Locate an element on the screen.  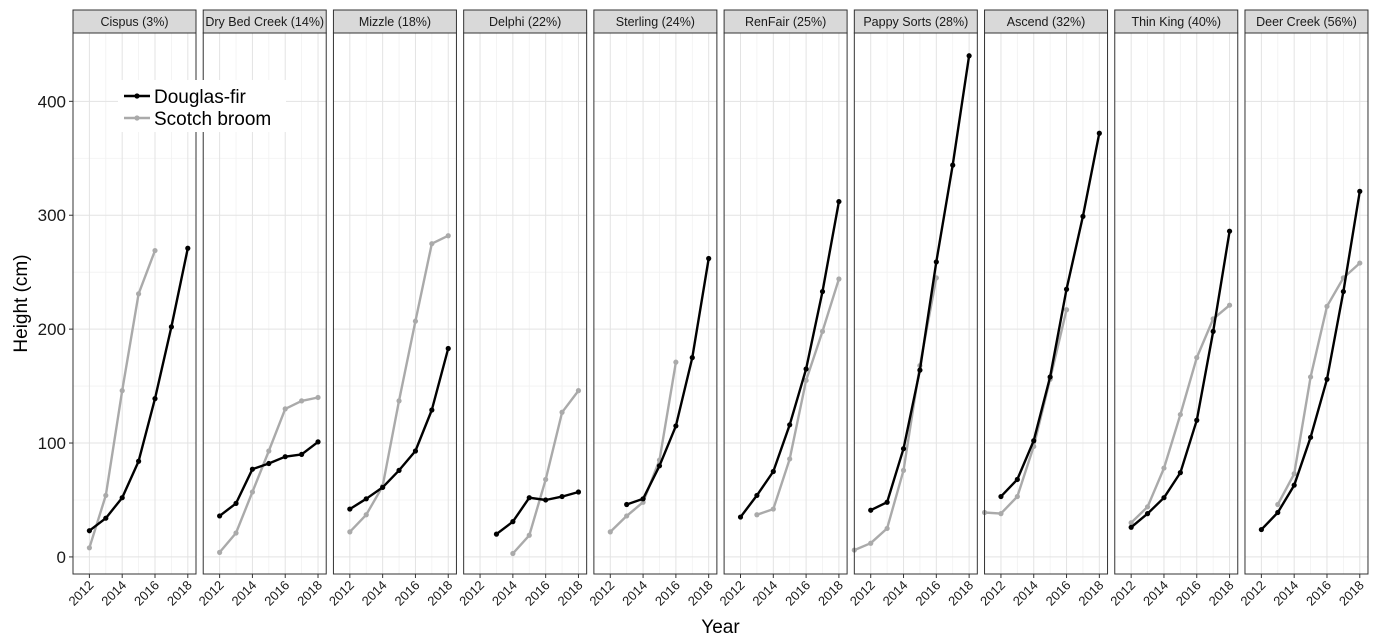
series-line-broom is located at coordinates (798, 397).